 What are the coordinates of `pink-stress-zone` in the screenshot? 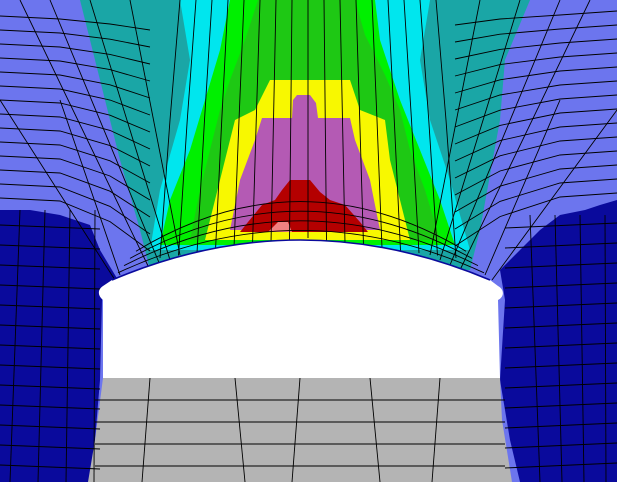 It's located at (280, 227).